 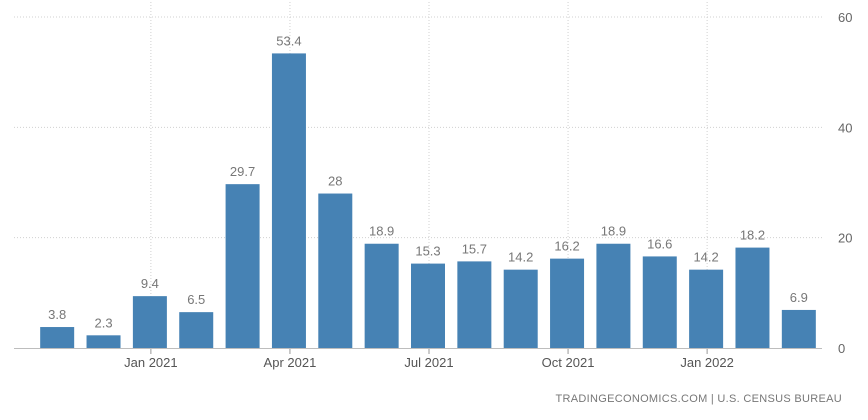 I want to click on y-tick-label: 0, so click(x=841, y=348).